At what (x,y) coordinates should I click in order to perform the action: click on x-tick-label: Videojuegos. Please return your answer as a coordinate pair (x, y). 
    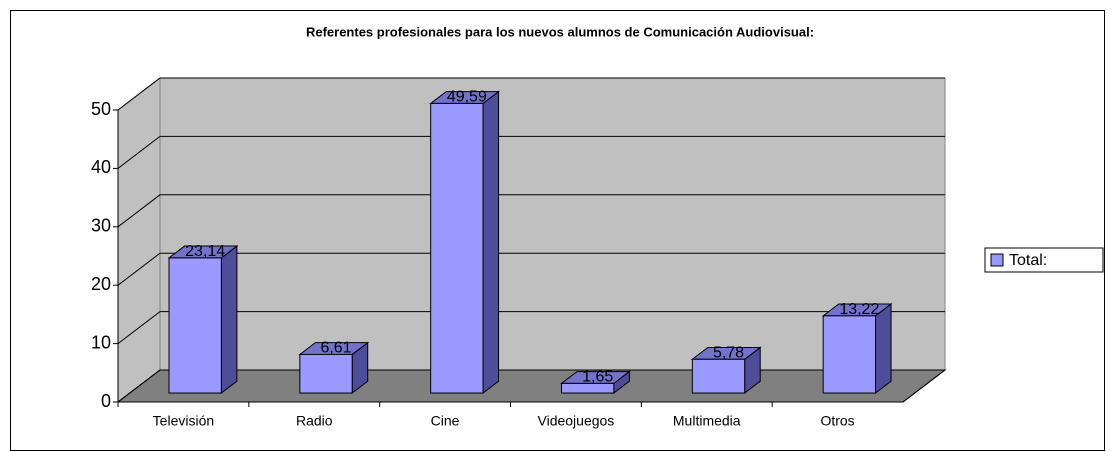
    Looking at the image, I should click on (576, 421).